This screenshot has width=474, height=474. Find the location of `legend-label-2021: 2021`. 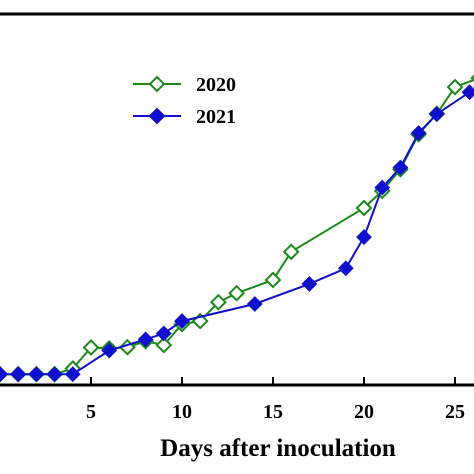

legend-label-2021: 2021 is located at coordinates (216, 117).